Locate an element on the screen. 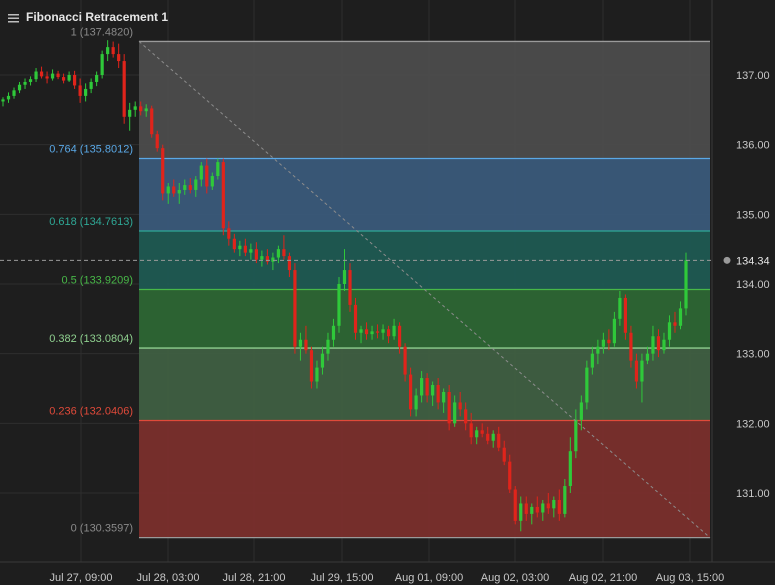  x-tick-label: Jul 29, 15:00 is located at coordinates (342, 578).